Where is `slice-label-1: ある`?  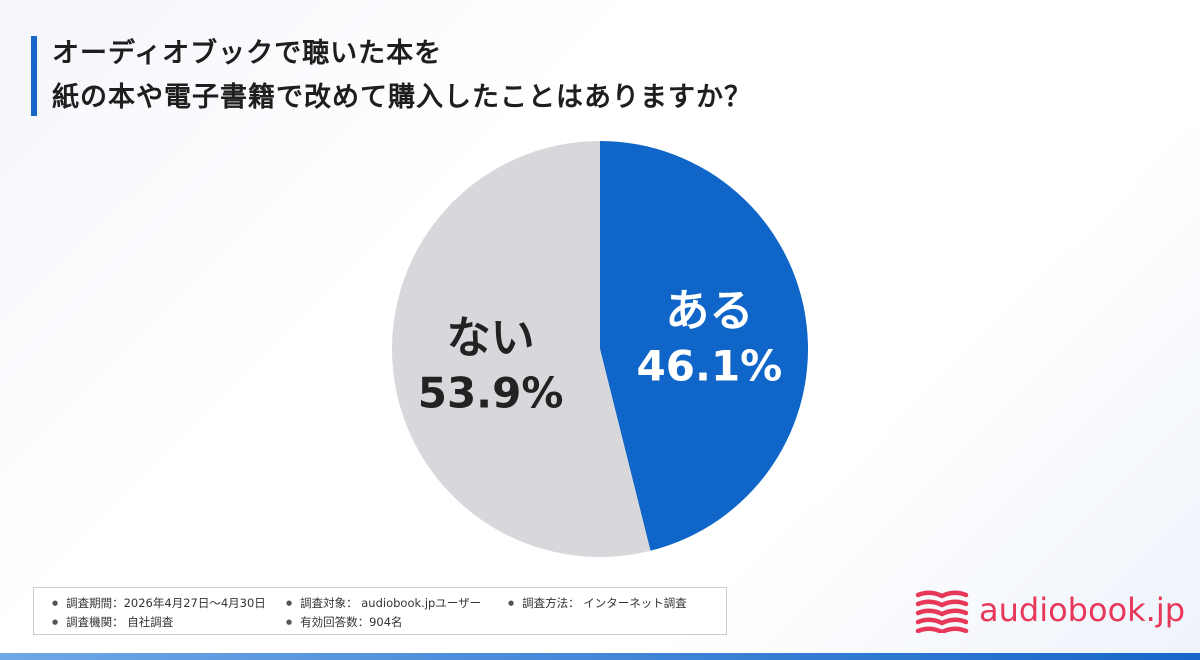 slice-label-1: ある is located at coordinates (709, 311).